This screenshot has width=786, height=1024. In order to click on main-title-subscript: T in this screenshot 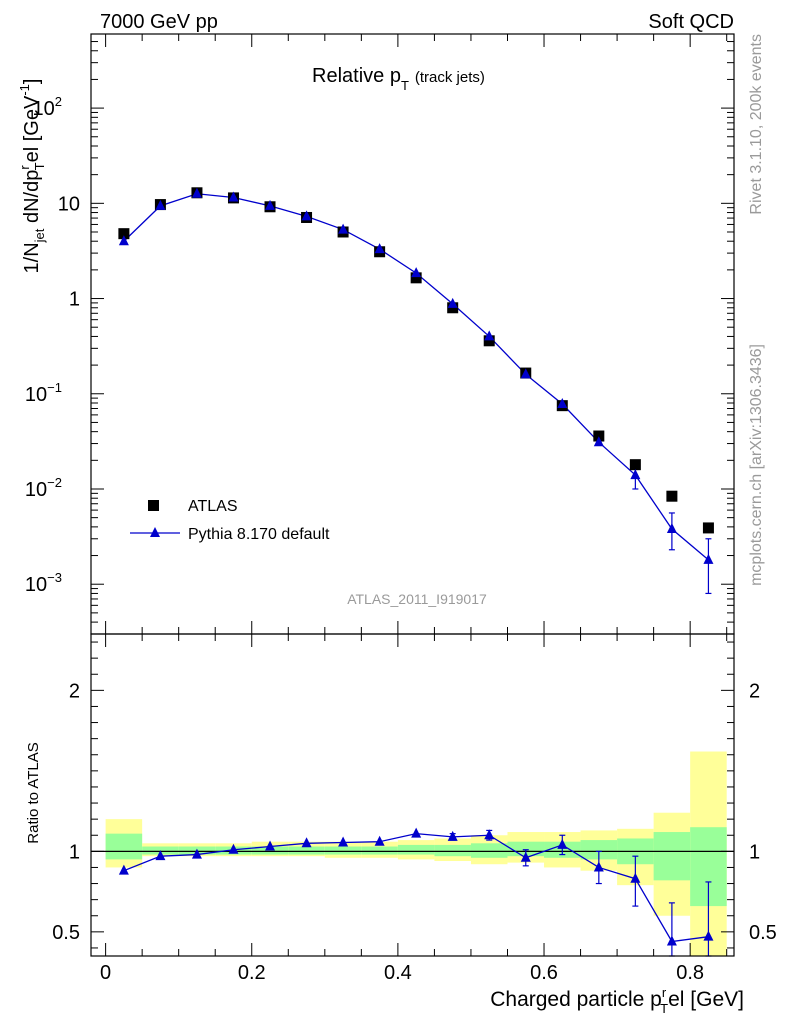, I will do `click(405, 85)`.